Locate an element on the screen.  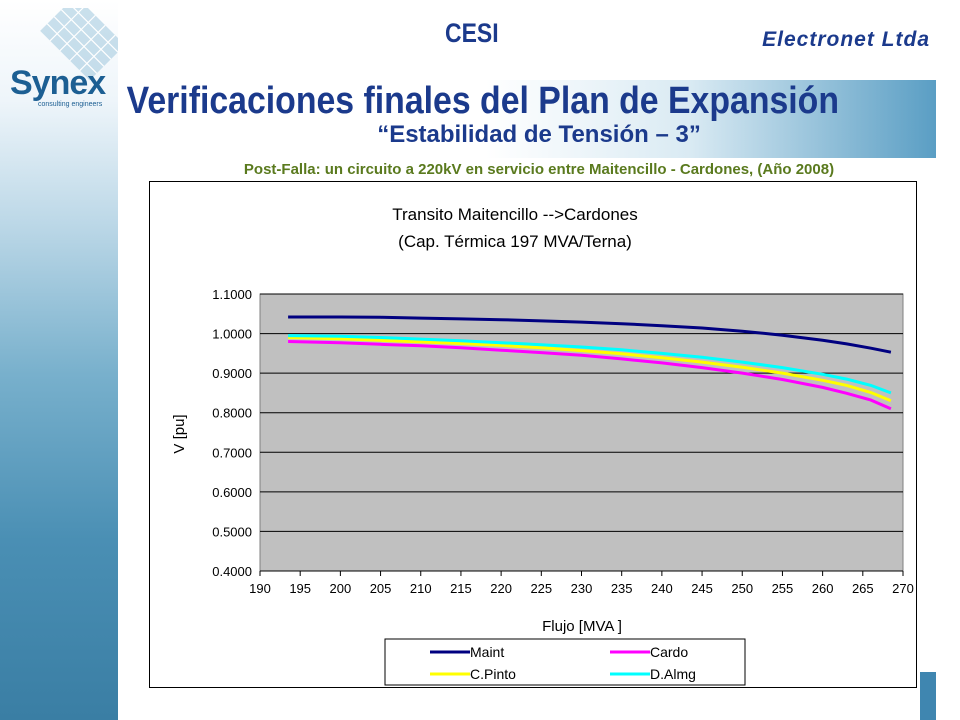
series-lines is located at coordinates (590, 363).